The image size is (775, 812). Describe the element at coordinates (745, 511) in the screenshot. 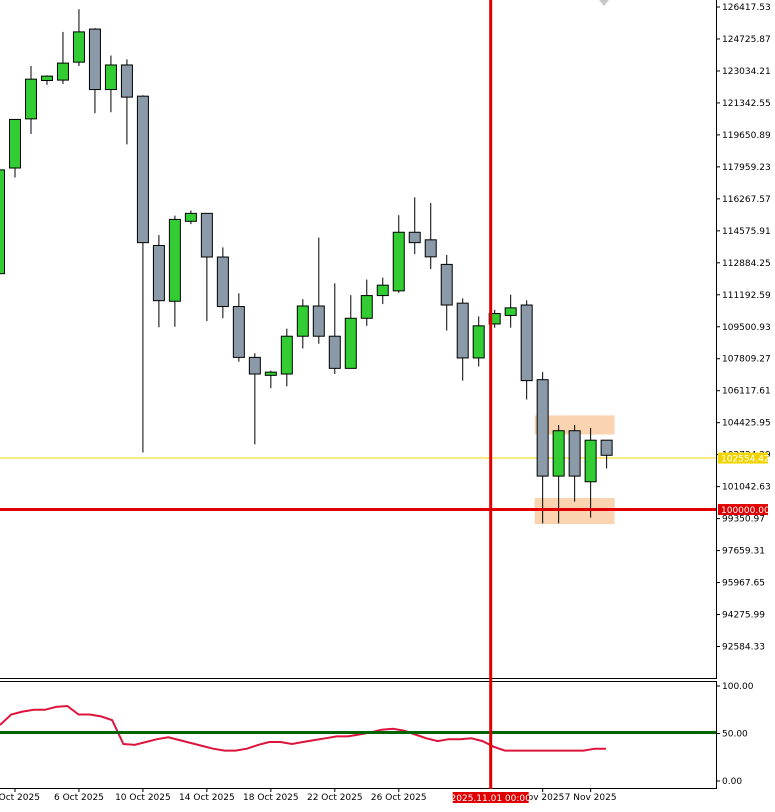

I see `level-price-label: 100000.00` at that location.